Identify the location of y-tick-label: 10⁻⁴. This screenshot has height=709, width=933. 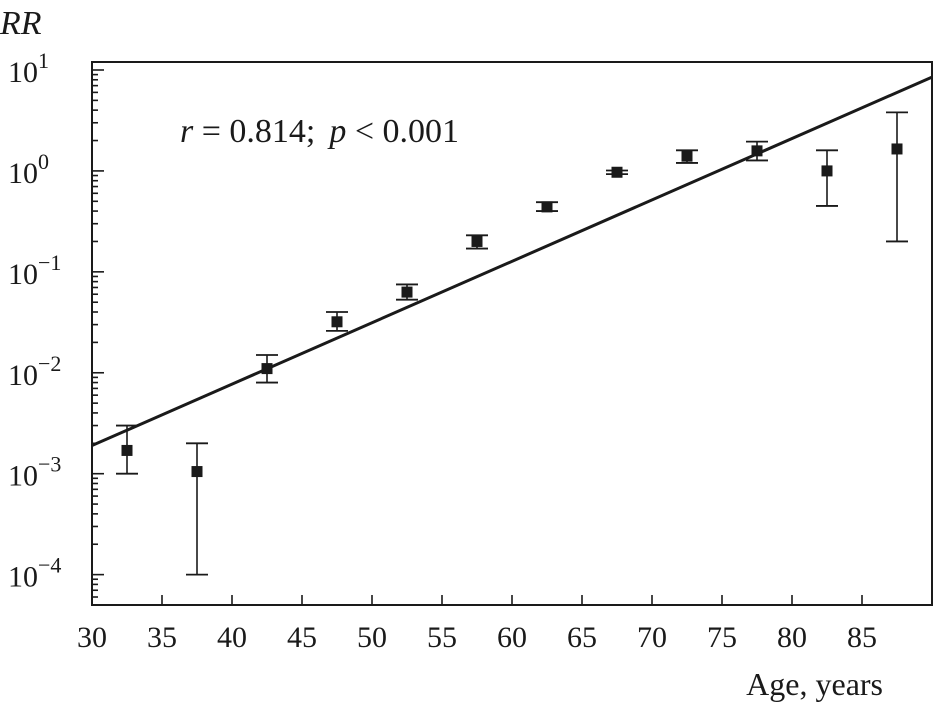
(34, 573).